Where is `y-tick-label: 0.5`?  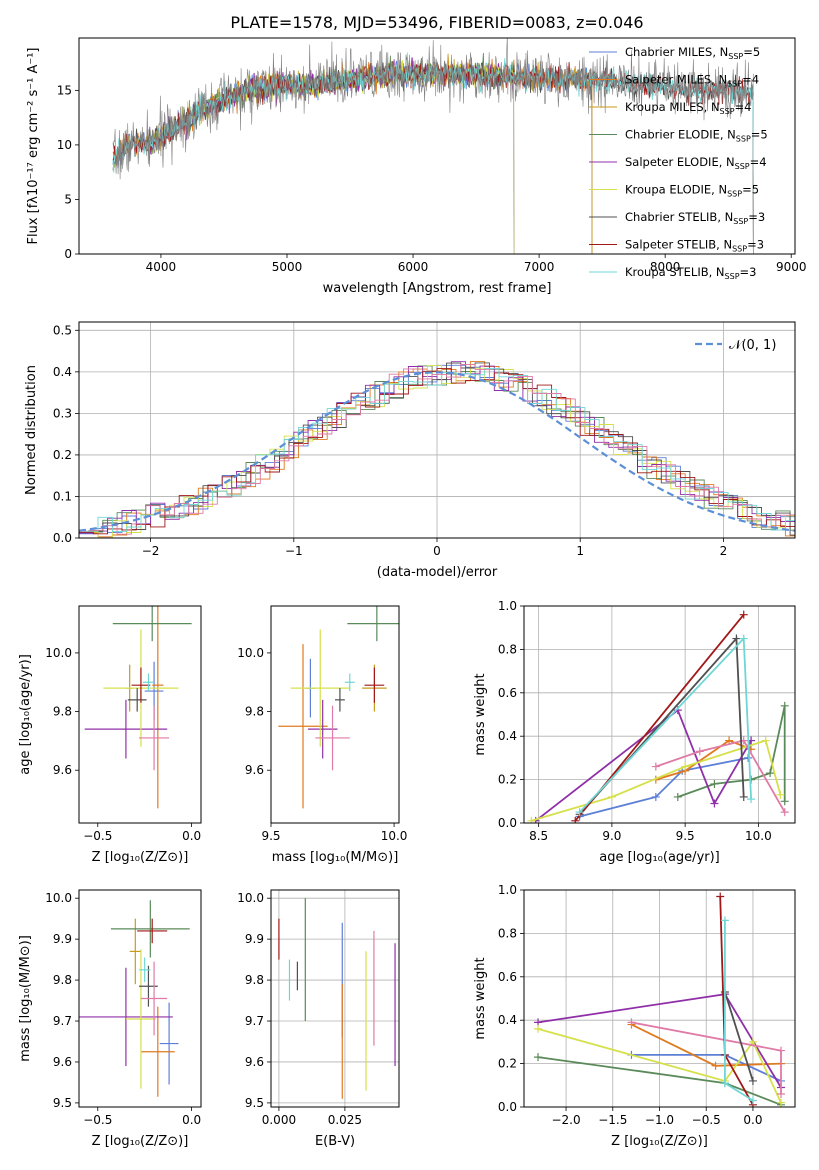
y-tick-label: 0.5 is located at coordinates (62, 330).